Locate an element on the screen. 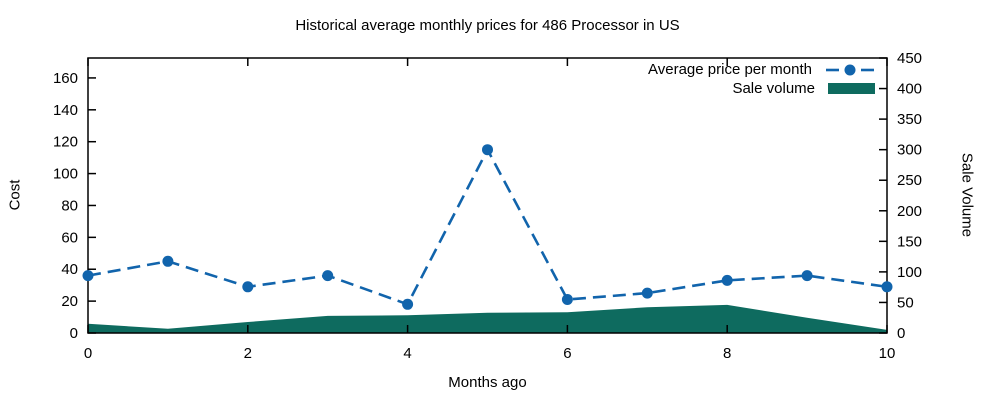 Image resolution: width=1000 pixels, height=400 pixels. sale-volume-area is located at coordinates (487, 318).